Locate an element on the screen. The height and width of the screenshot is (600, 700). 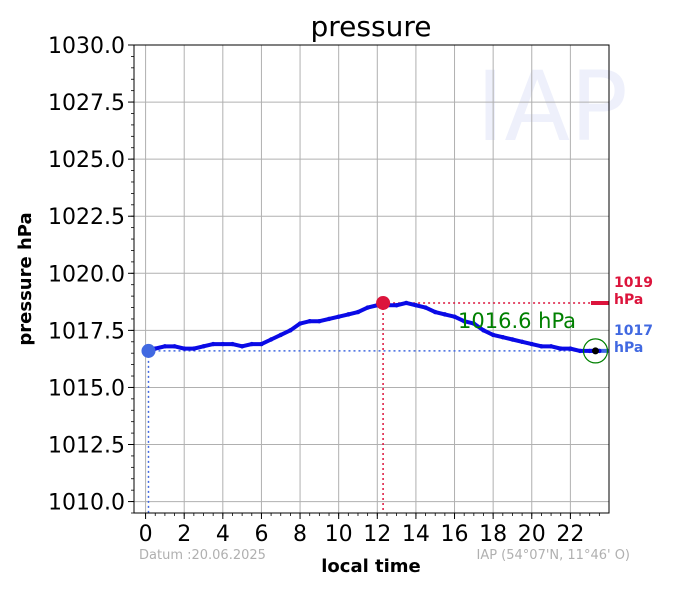
y-tick-label: 1025.0 is located at coordinates (86, 160).